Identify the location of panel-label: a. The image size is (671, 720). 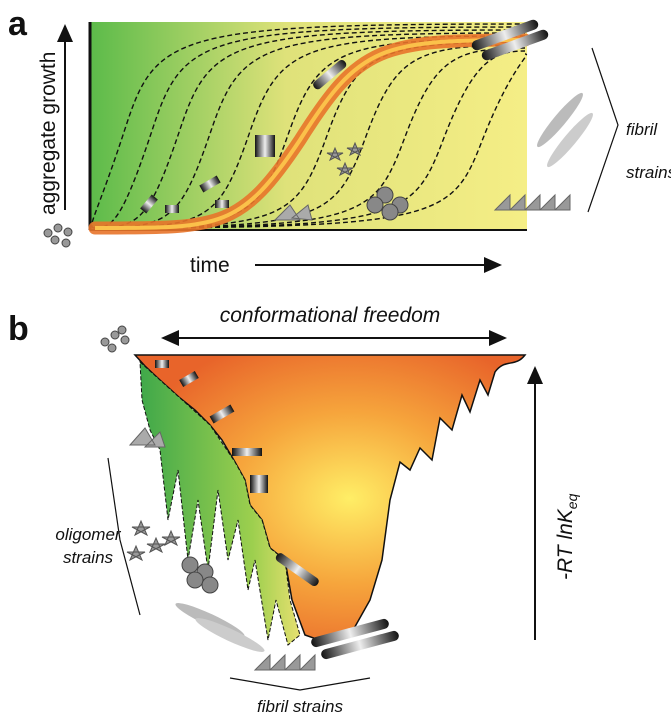
(18, 24).